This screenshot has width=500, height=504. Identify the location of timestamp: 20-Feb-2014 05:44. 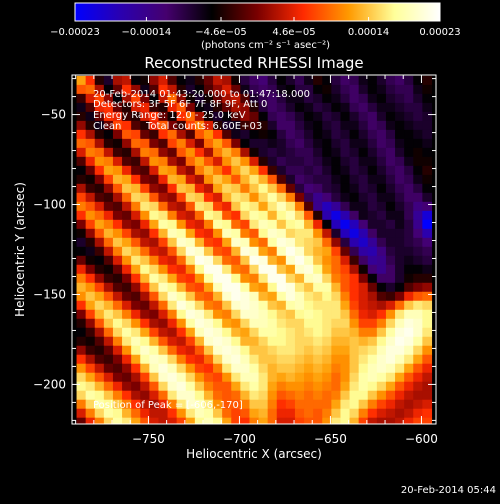
(448, 490).